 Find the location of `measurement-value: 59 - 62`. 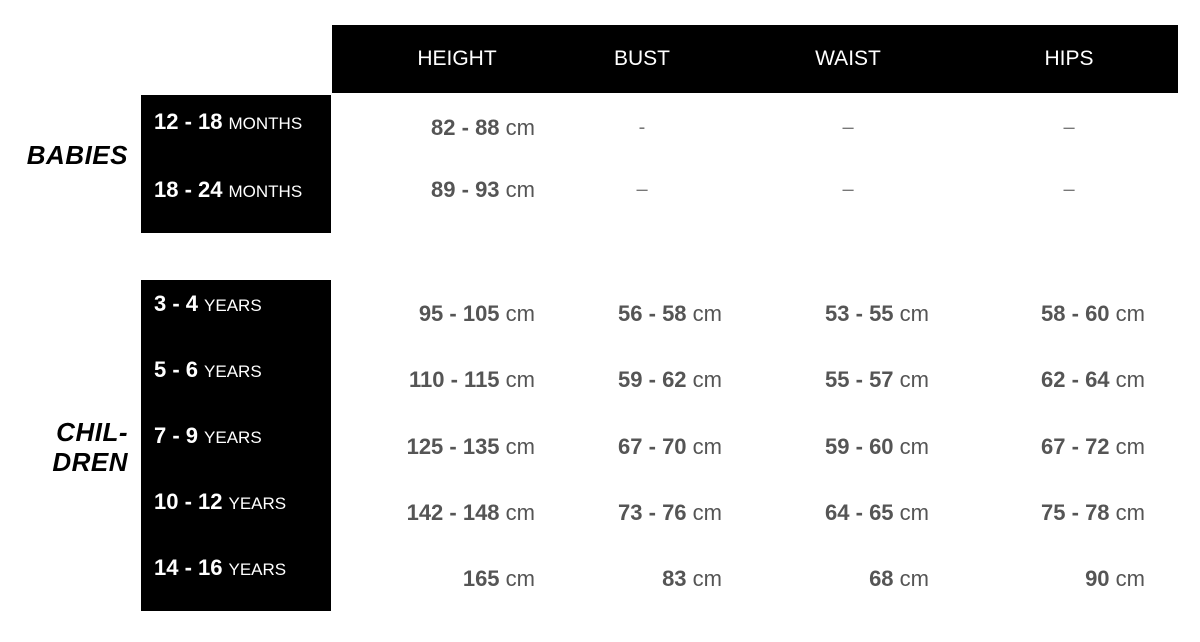

measurement-value: 59 - 62 is located at coordinates (652, 379).